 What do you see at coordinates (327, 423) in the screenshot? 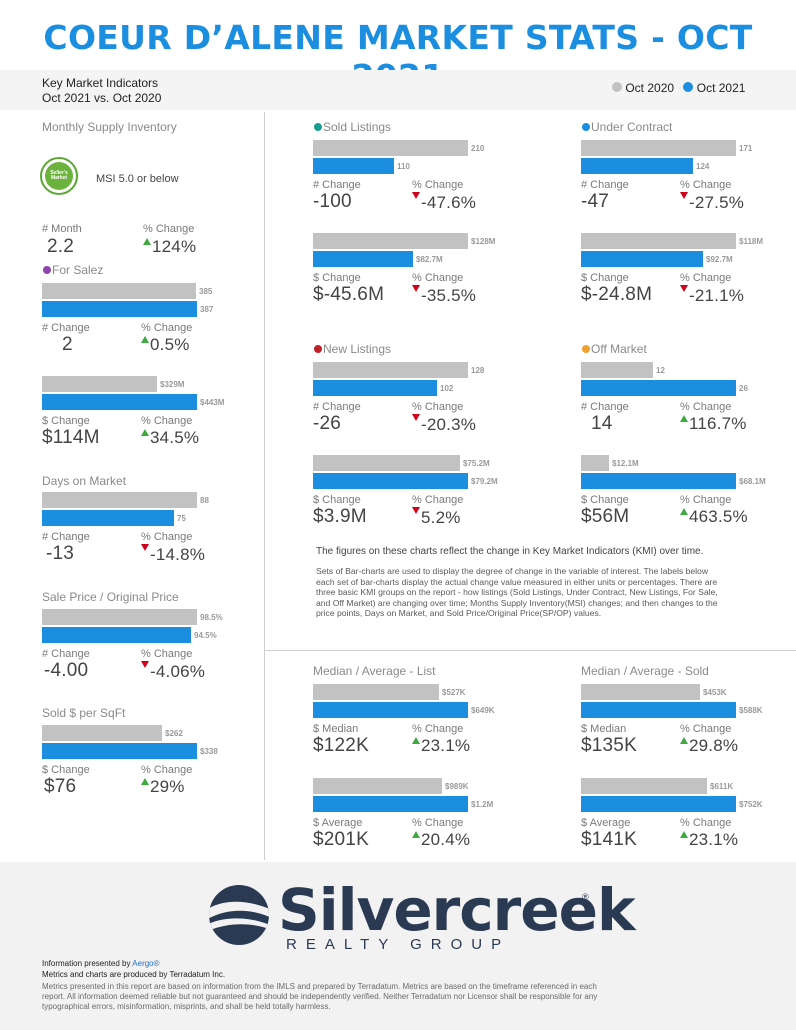
I see `new-listings-abs-value: -26` at bounding box center [327, 423].